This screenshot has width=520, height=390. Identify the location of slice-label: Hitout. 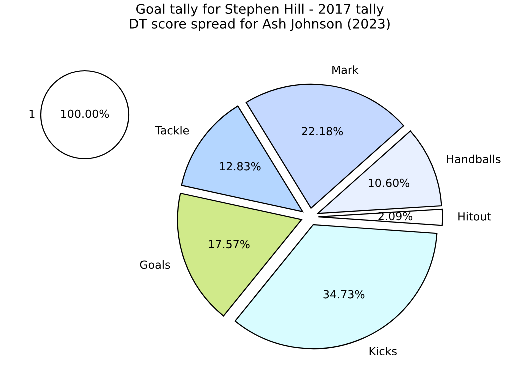
(475, 216).